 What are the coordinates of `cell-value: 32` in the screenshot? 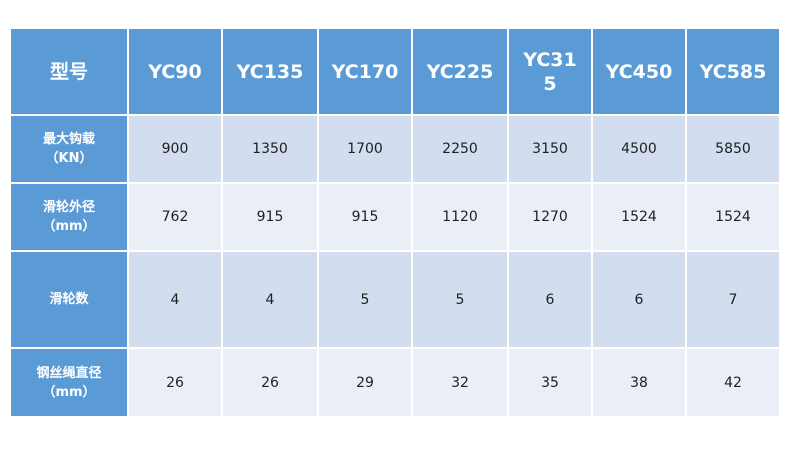 It's located at (460, 382).